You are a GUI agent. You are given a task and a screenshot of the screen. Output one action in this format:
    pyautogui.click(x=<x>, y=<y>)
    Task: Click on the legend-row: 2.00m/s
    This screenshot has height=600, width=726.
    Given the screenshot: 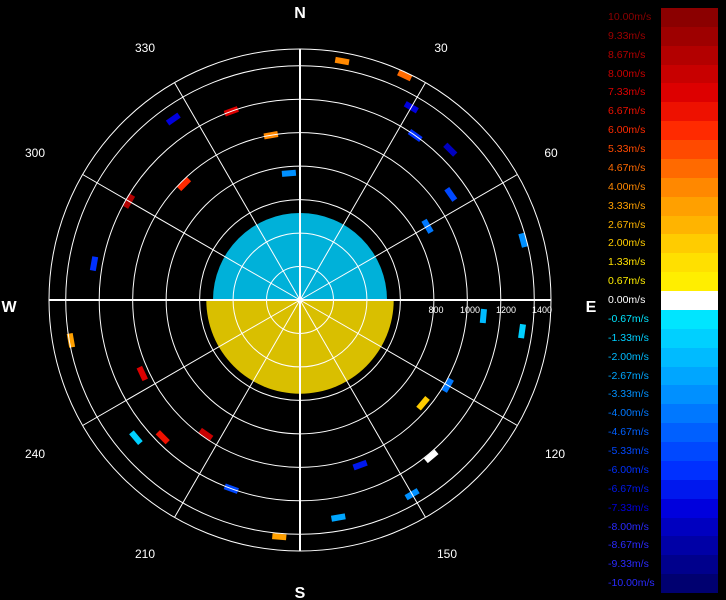 What is the action you would take?
    pyautogui.click(x=662, y=244)
    